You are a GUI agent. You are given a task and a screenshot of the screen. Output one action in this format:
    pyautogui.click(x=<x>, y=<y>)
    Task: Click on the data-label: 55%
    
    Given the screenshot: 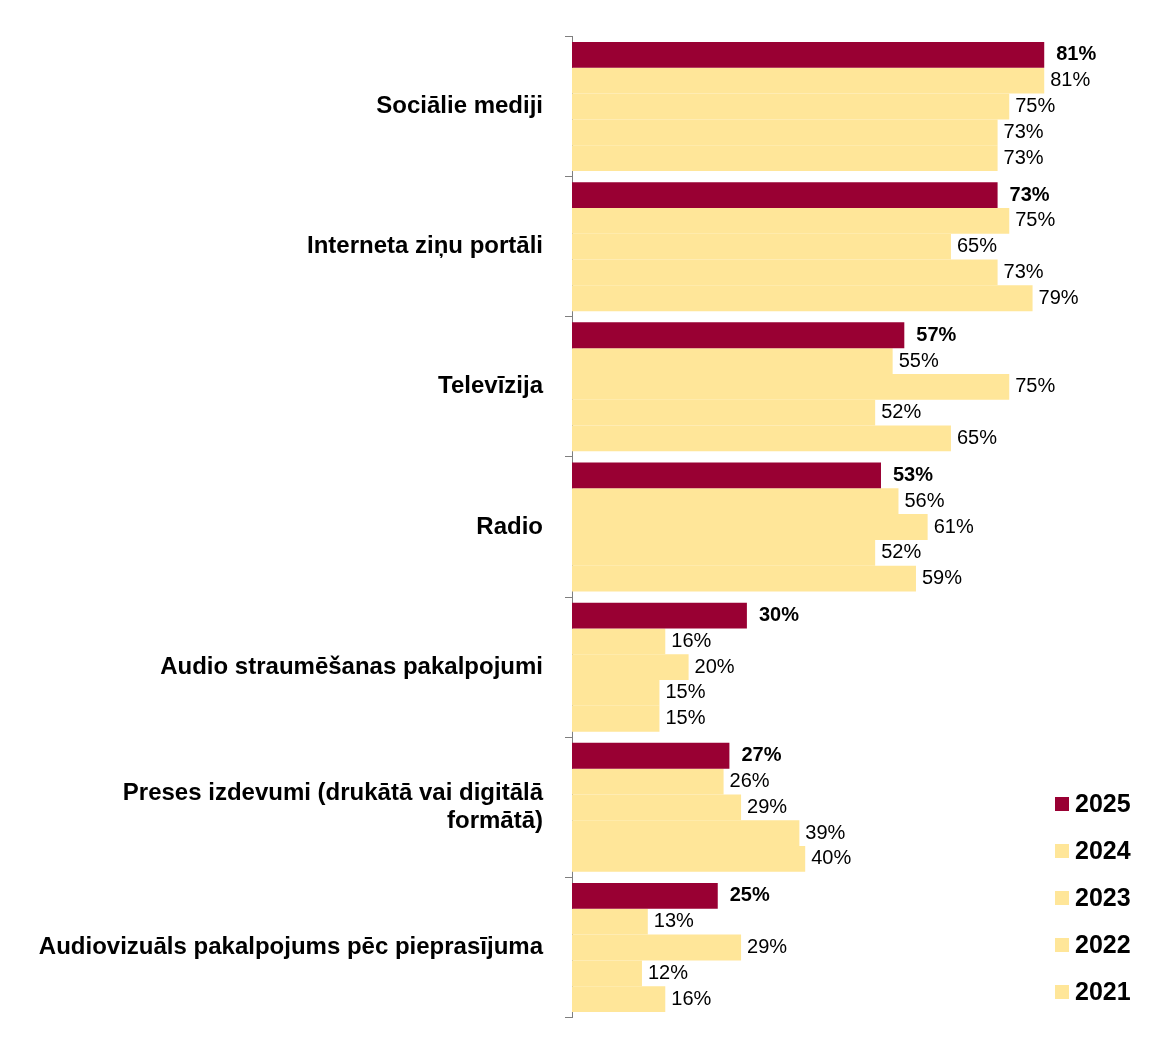 What is the action you would take?
    pyautogui.click(x=918, y=359)
    